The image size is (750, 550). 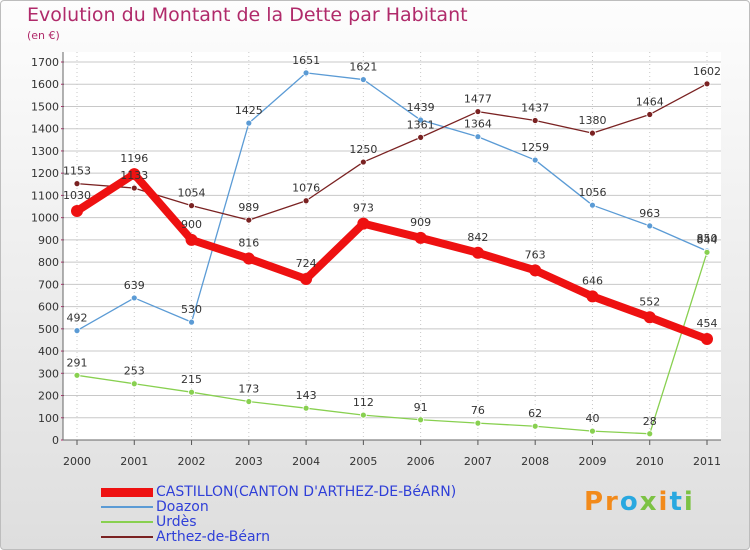 I want to click on data-label: 1076, so click(x=306, y=188).